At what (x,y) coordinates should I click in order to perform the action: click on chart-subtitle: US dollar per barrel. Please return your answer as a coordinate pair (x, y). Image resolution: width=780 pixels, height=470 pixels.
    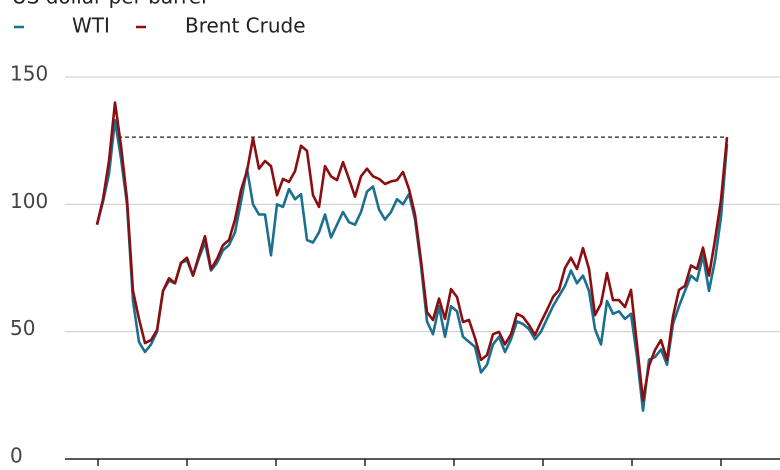
    Looking at the image, I should click on (109, 4).